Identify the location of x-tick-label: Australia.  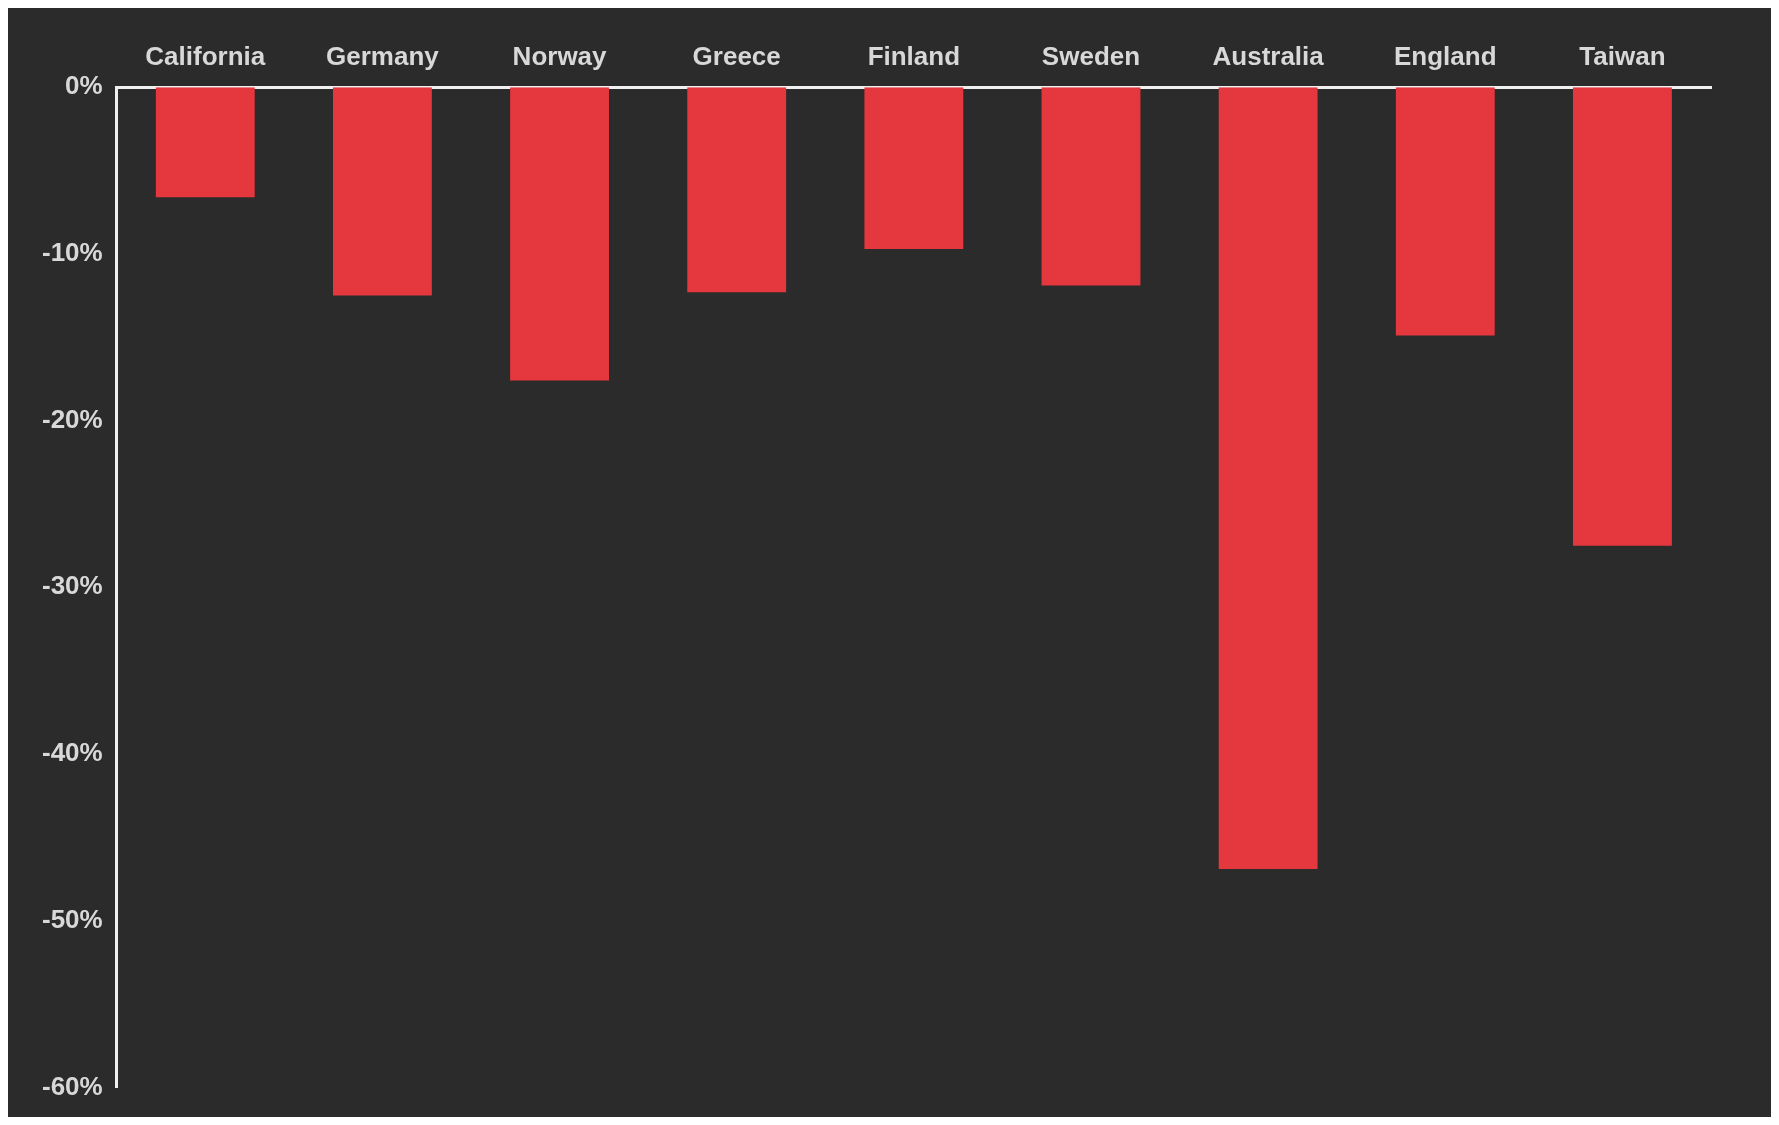
(1268, 55).